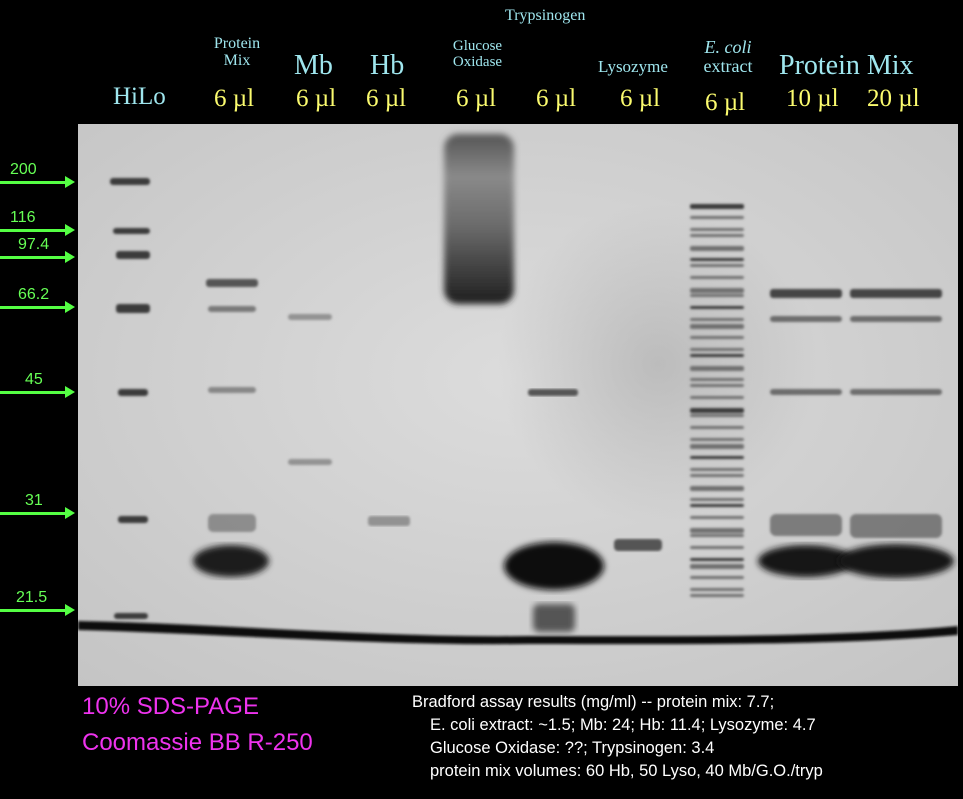 This screenshot has height=799, width=963. I want to click on lane-volume-glucose-oxidase: 6 µl, so click(476, 98).